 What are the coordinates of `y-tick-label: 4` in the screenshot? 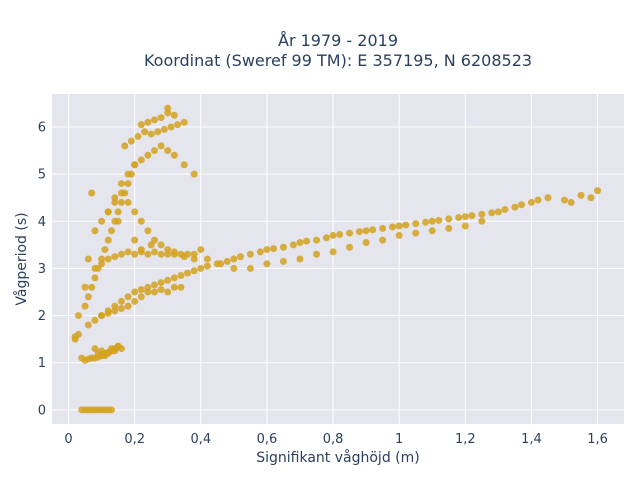 It's located at (42, 222).